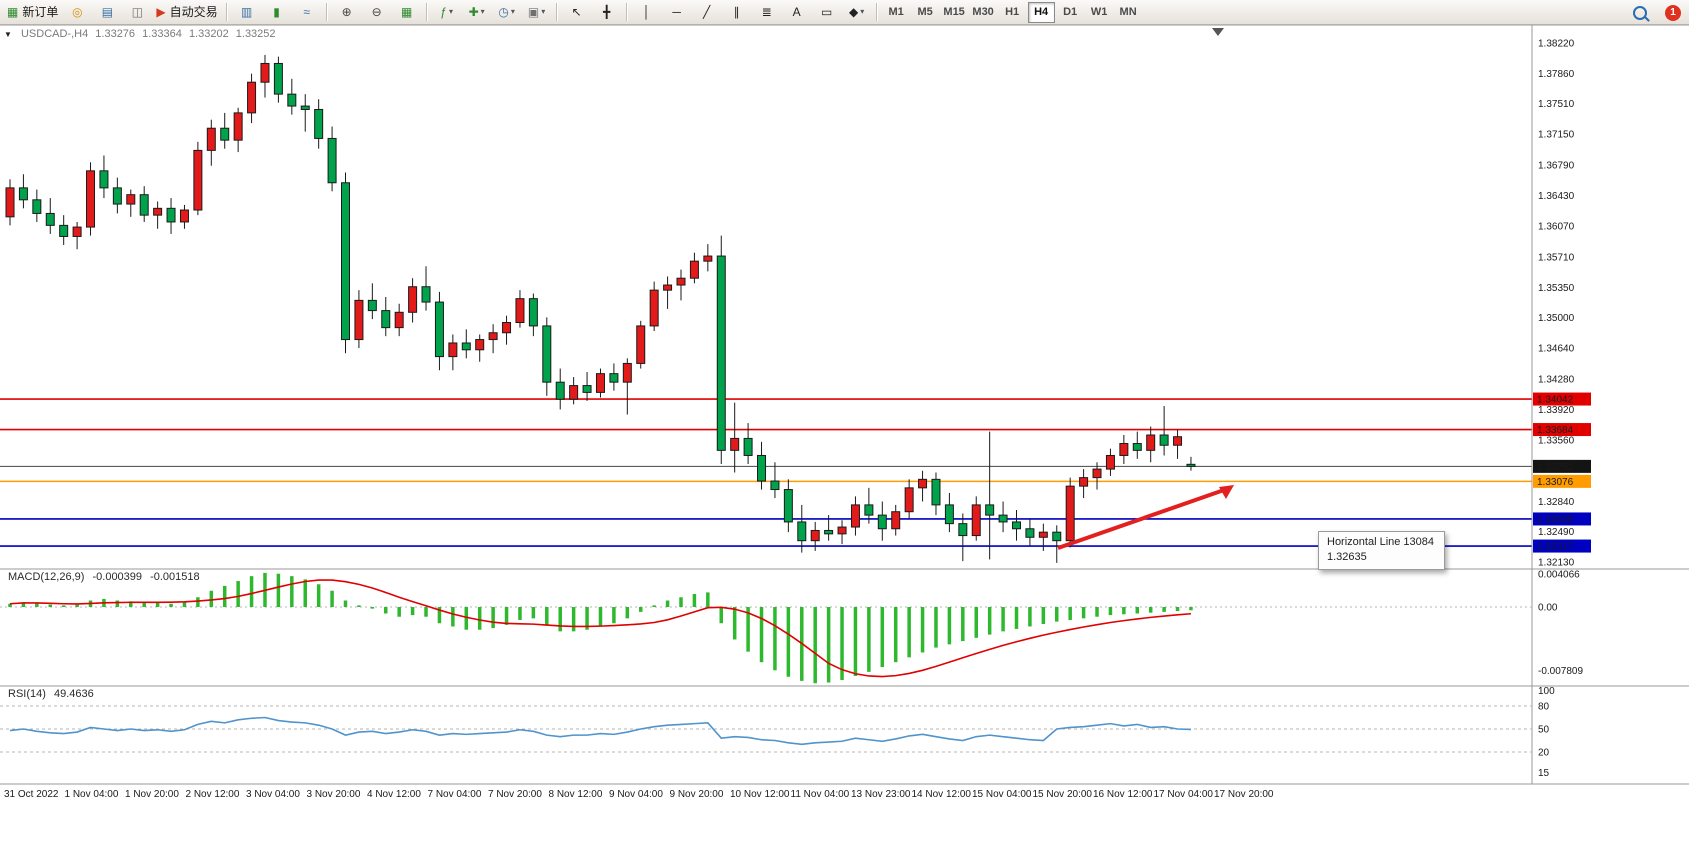  What do you see at coordinates (607, 12) in the screenshot?
I see `crosshair-button: ╋` at bounding box center [607, 12].